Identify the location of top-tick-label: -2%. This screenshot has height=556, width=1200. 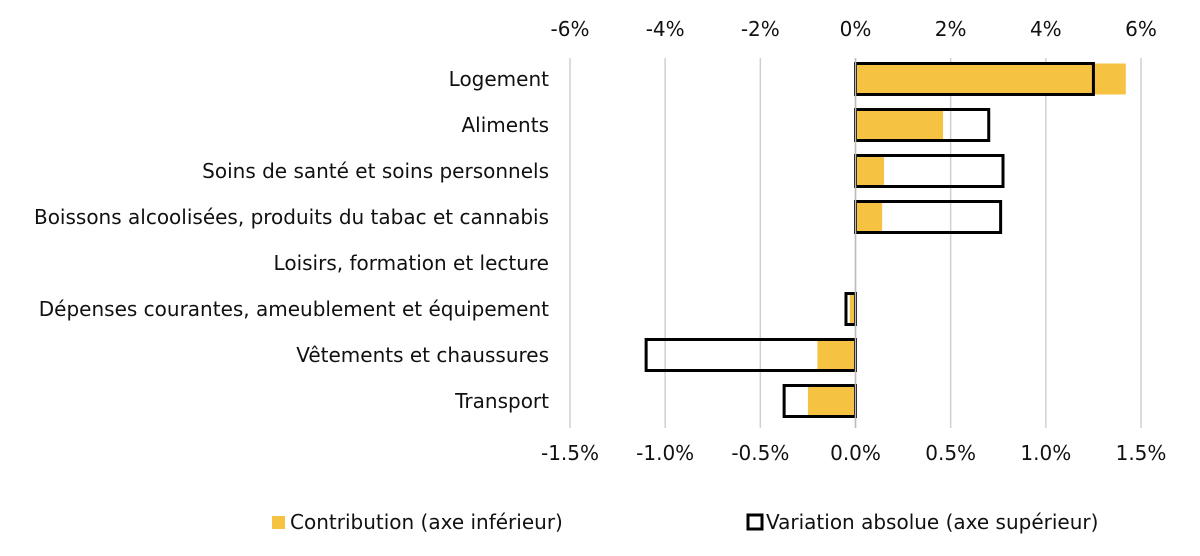
(760, 29).